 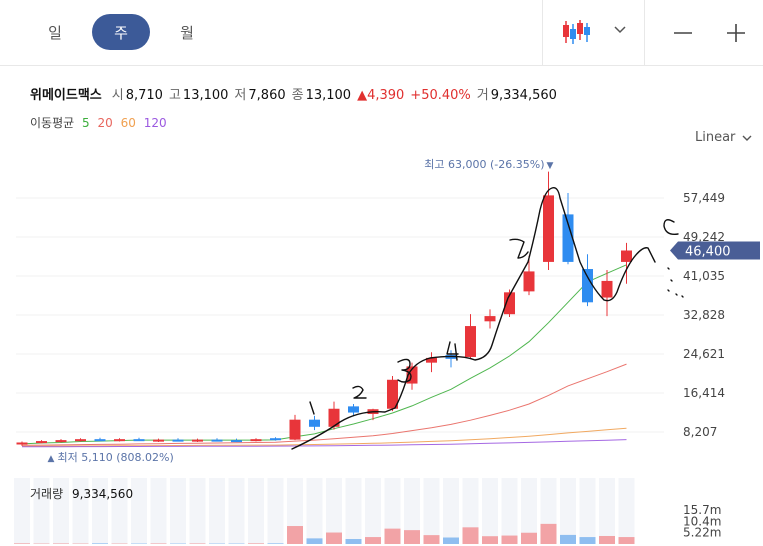 I want to click on moving-average-legend: 이동평균 5 20 60 120, so click(x=100, y=122).